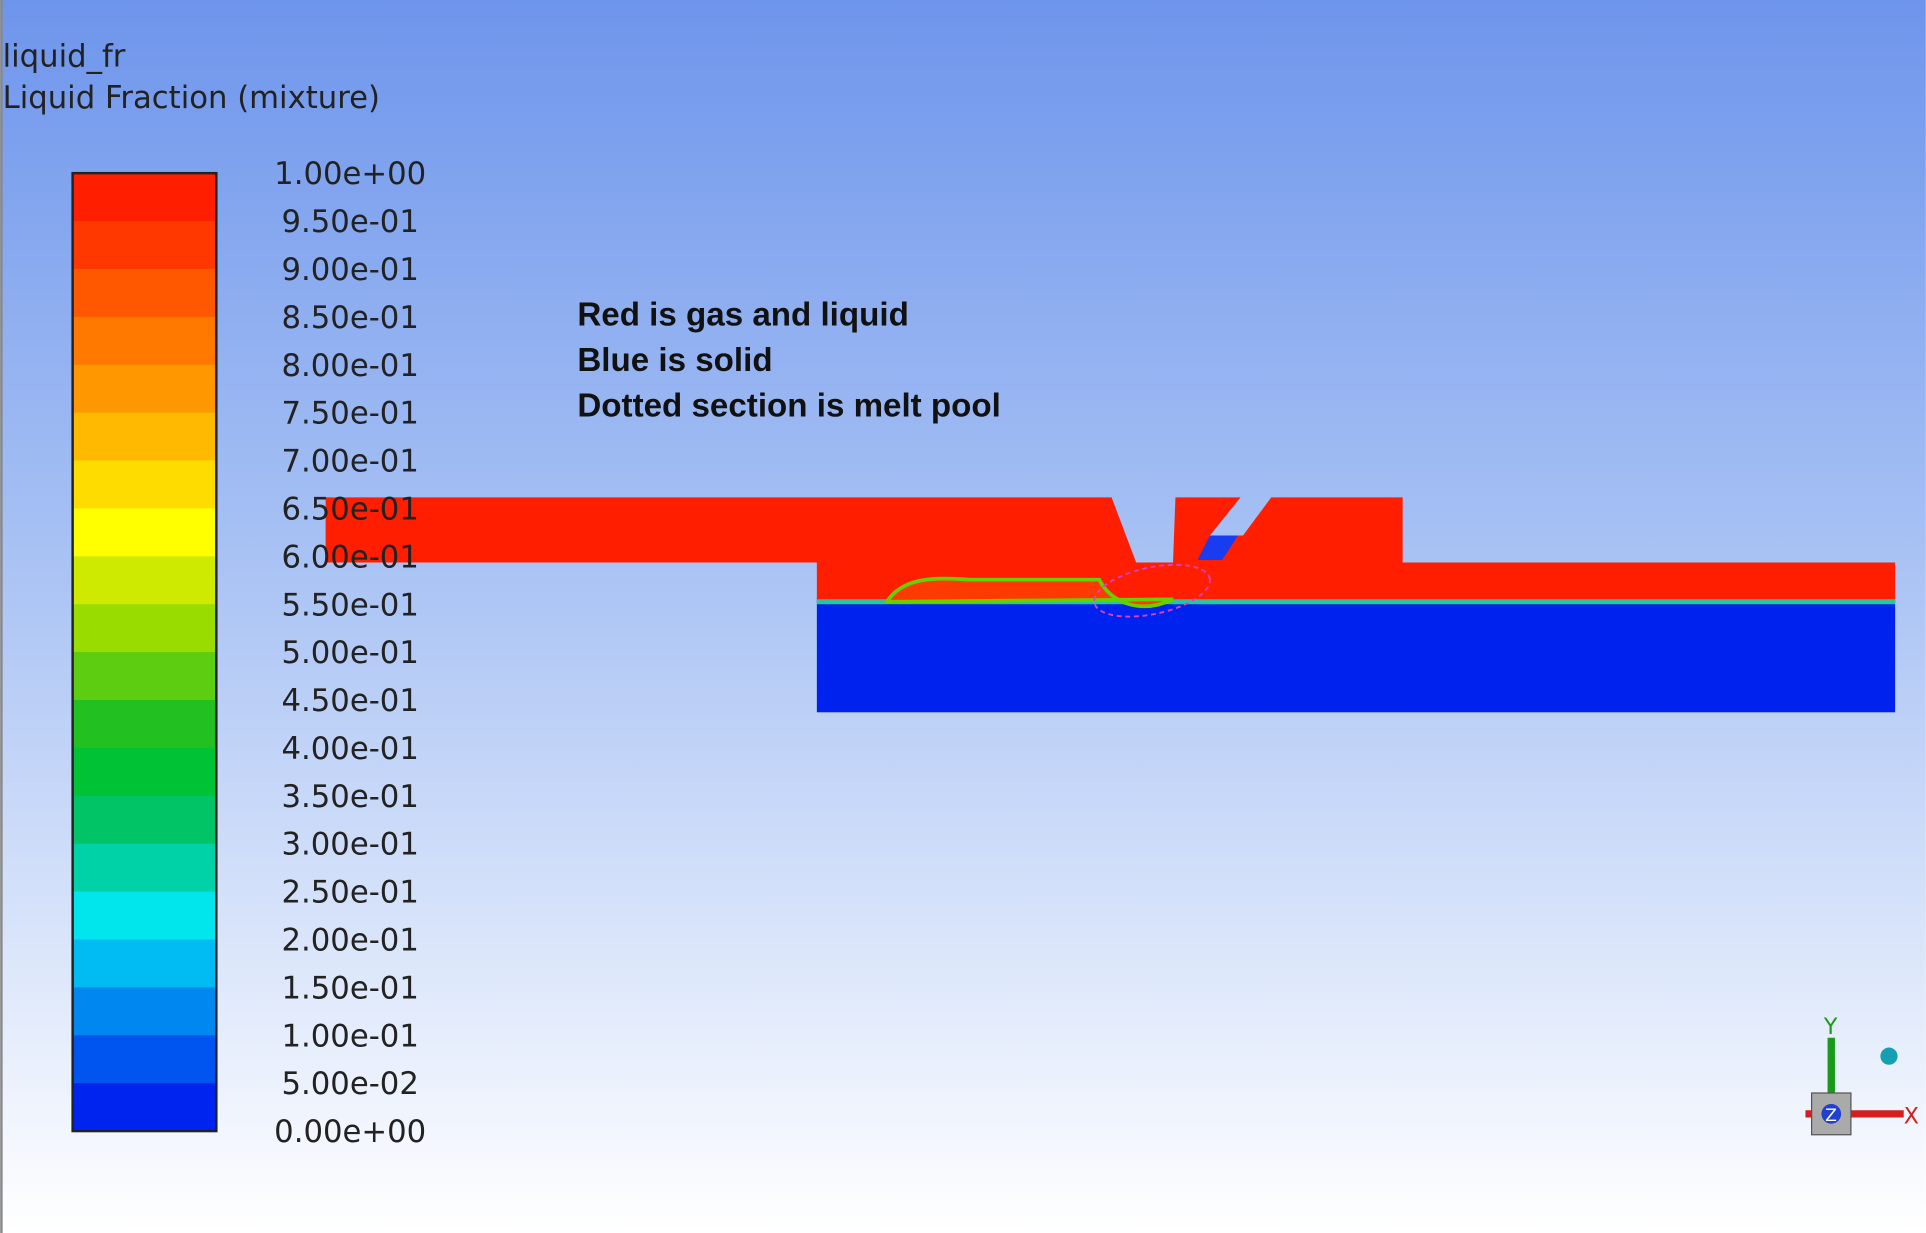 Image resolution: width=1926 pixels, height=1233 pixels. I want to click on z-axis-dot, so click(1831, 1114).